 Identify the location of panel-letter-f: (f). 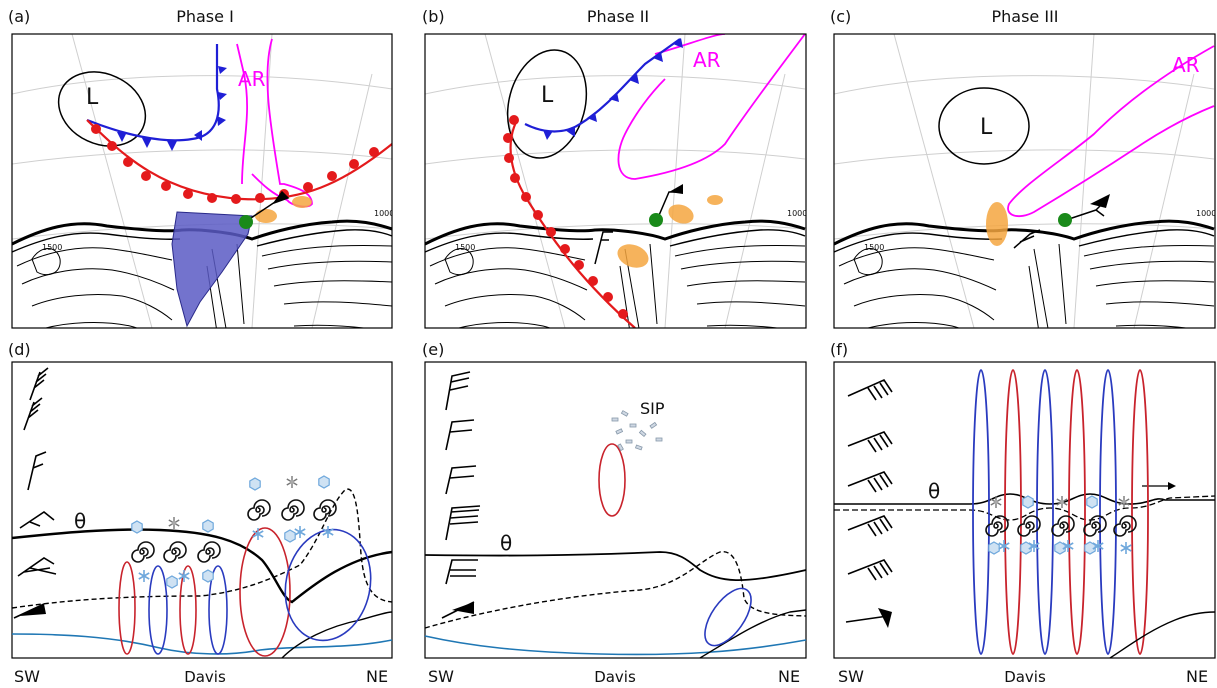
(839, 349).